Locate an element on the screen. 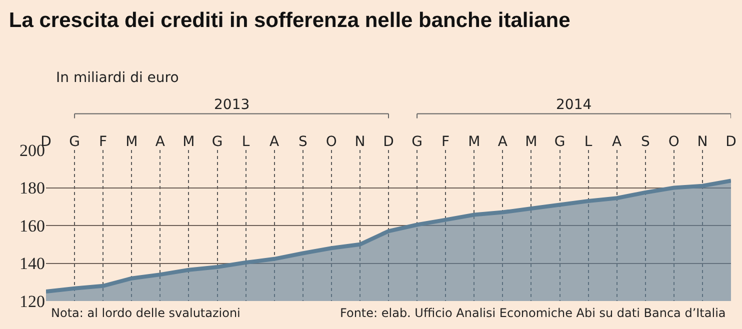 Image resolution: width=742 pixels, height=329 pixels. source-note: Fonte: elab. Ufficio Analisi Economiche Abi su dati Banca d’Italia is located at coordinates (533, 313).